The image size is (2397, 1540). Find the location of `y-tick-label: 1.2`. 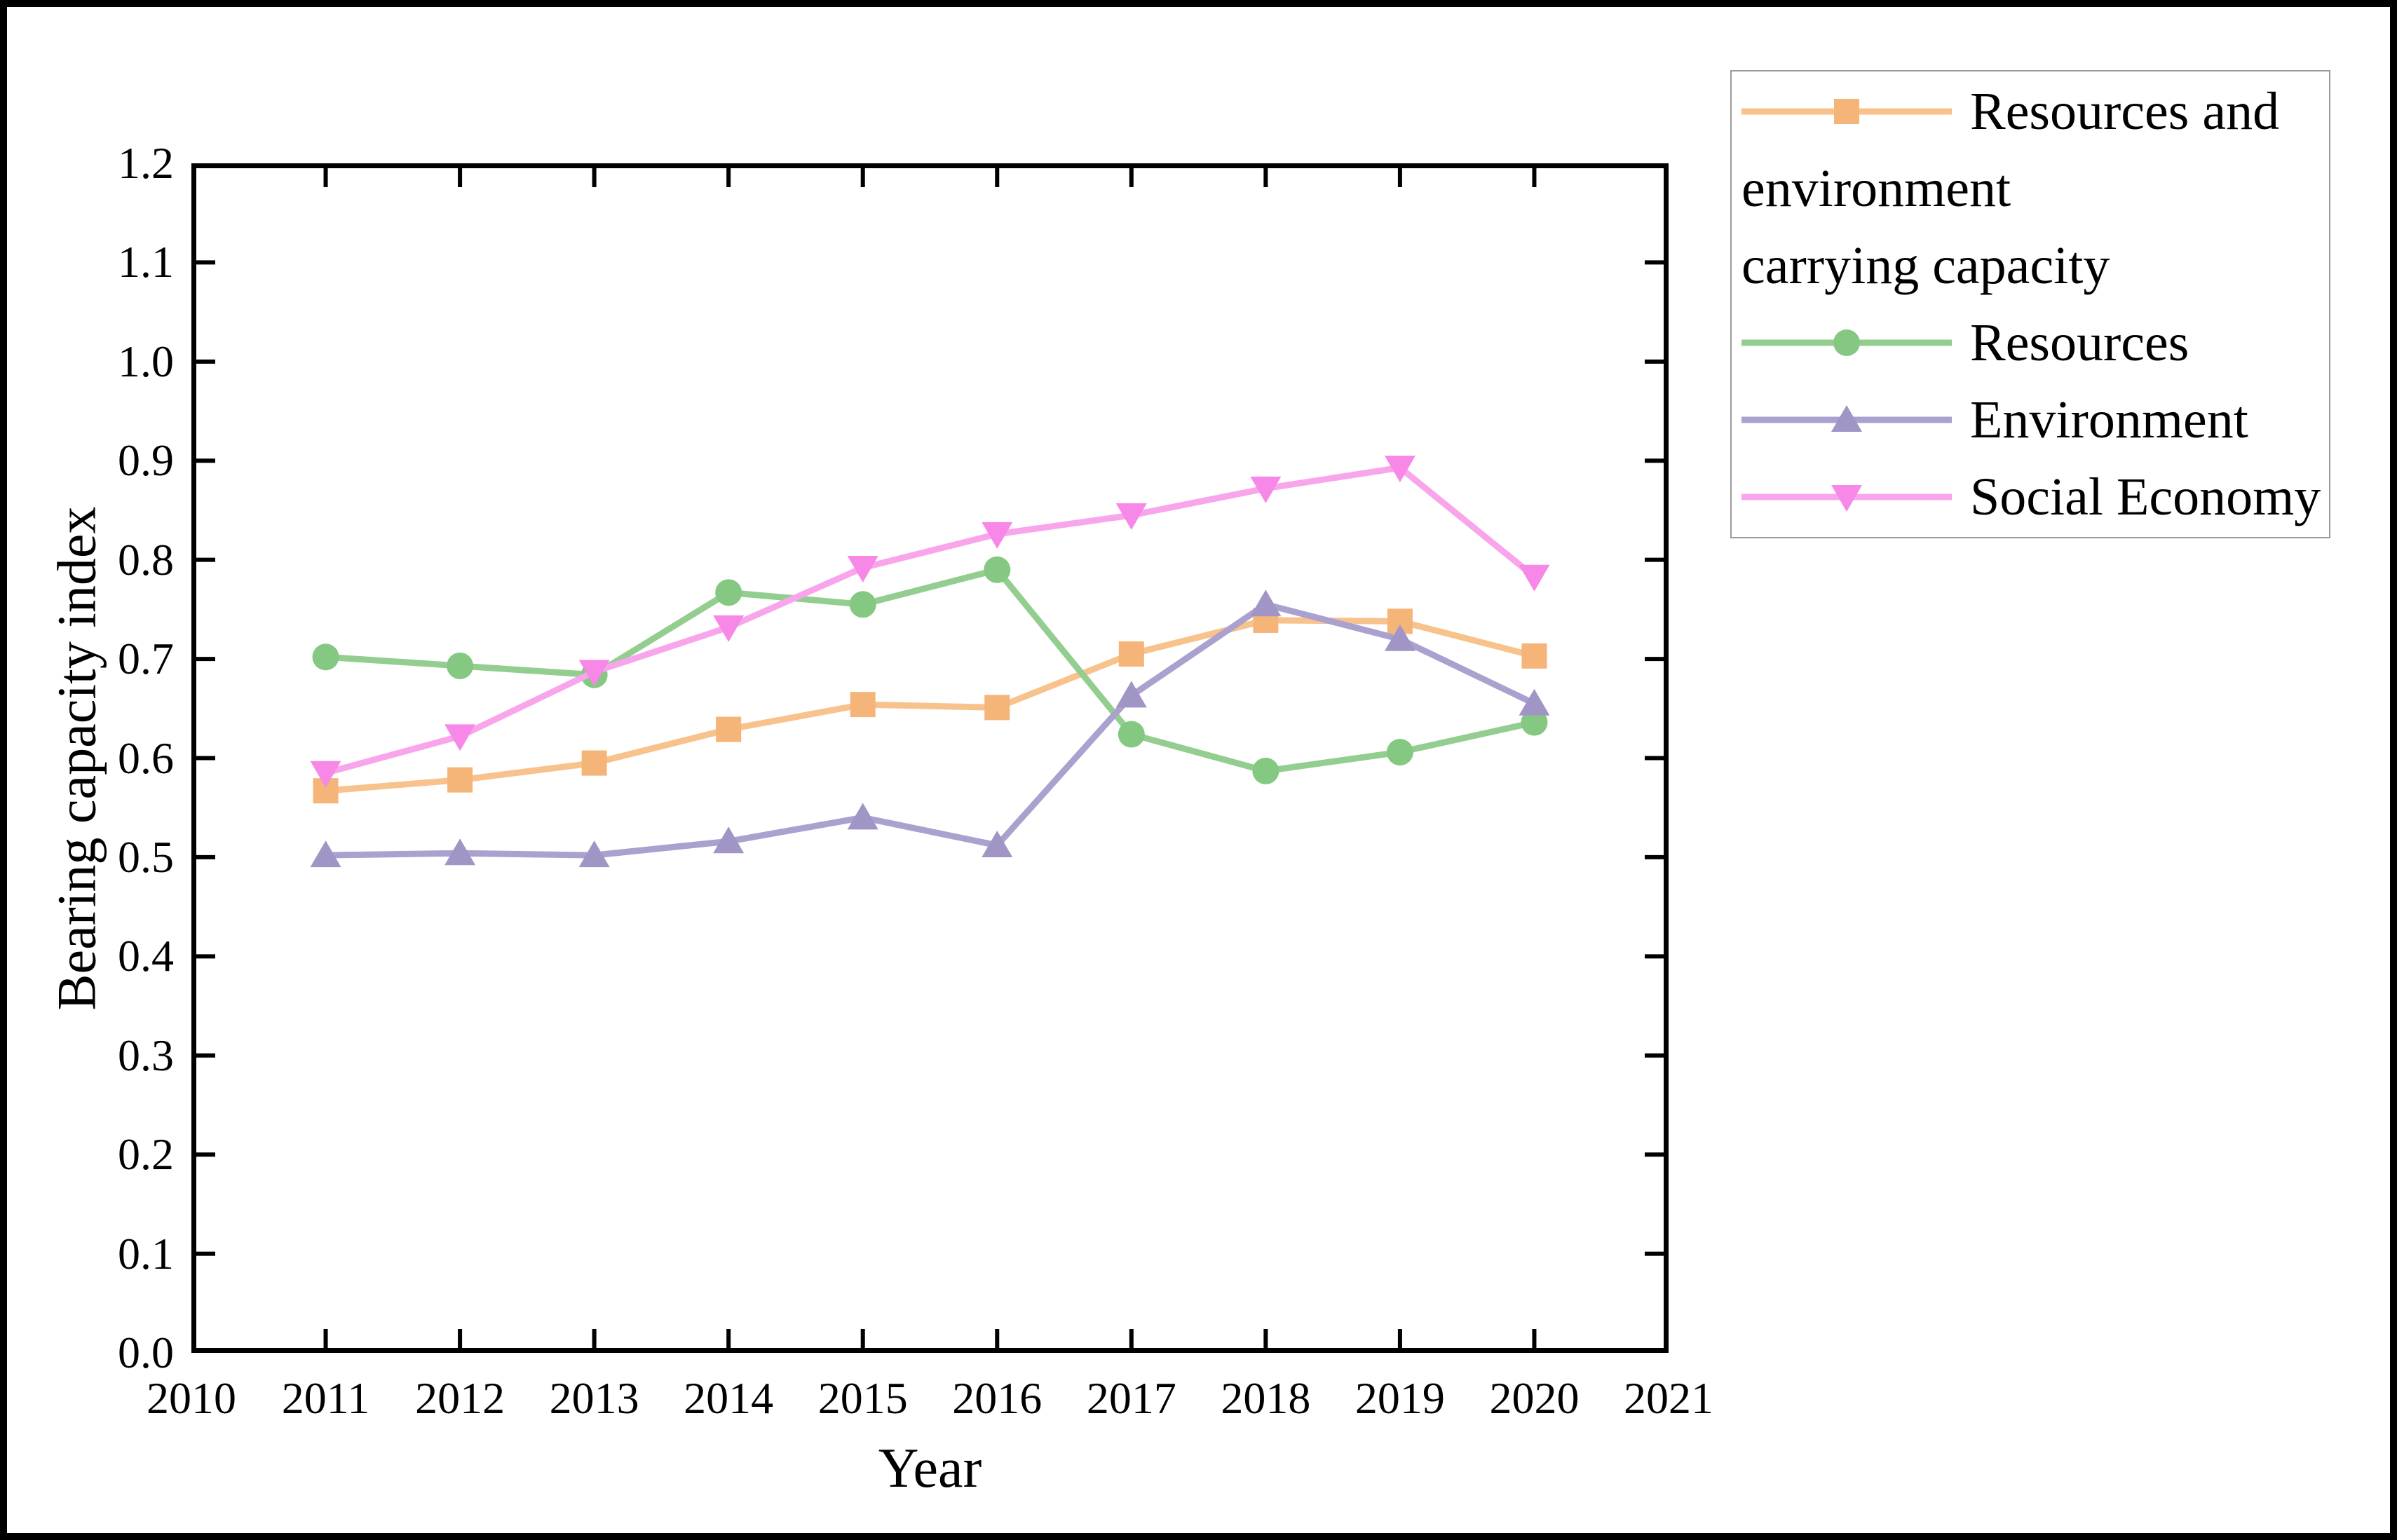

y-tick-label: 1.2 is located at coordinates (146, 163).